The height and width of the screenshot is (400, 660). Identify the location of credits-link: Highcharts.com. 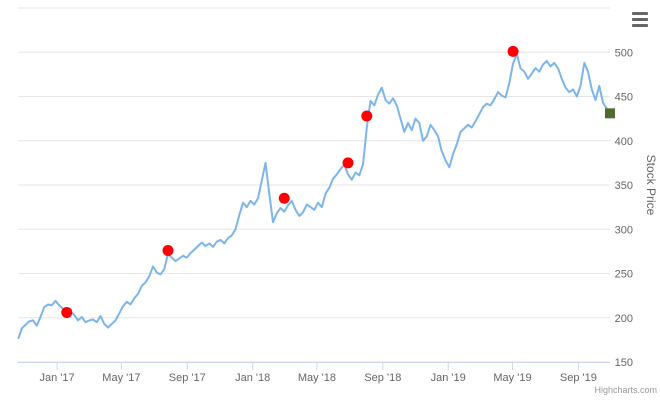
(625, 390).